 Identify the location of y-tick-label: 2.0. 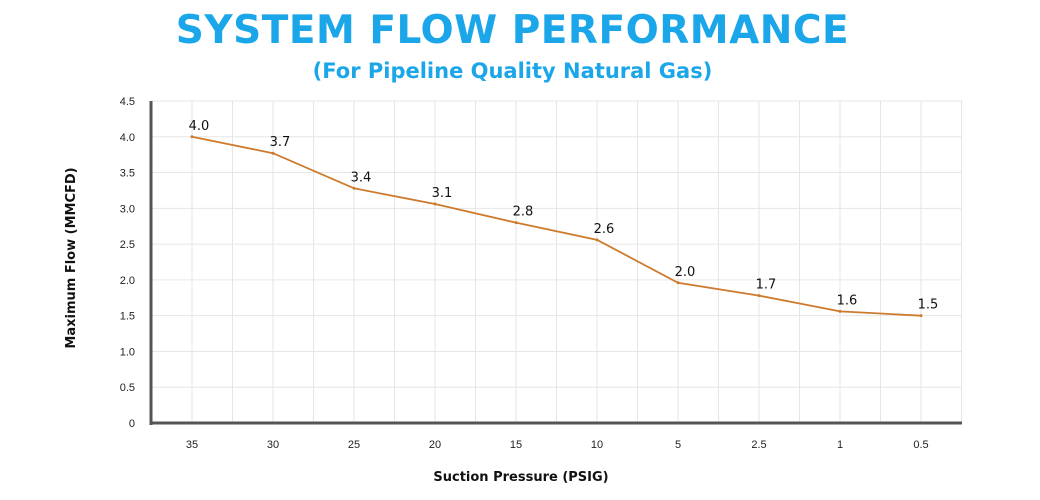
(127, 281).